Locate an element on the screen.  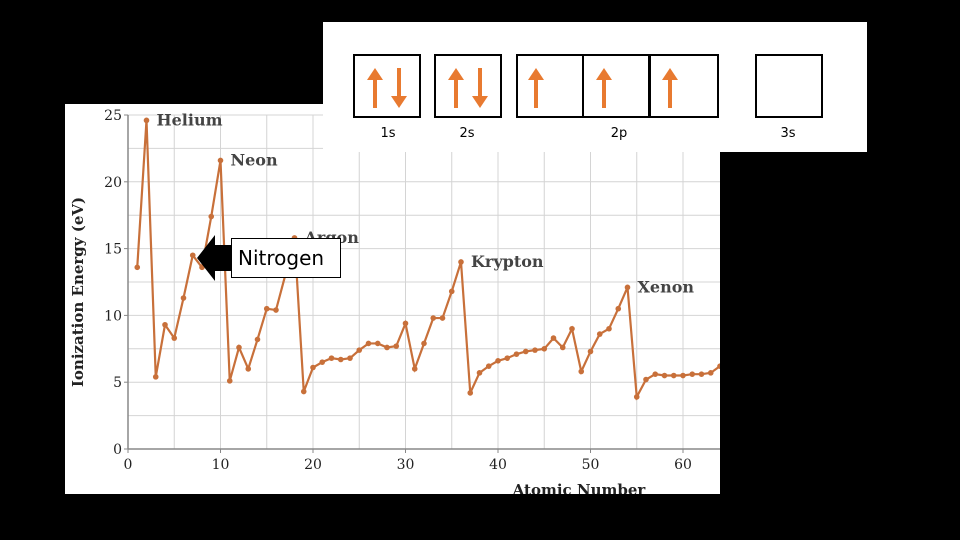
nitrogen-label: Nitrogen is located at coordinates (286, 258).